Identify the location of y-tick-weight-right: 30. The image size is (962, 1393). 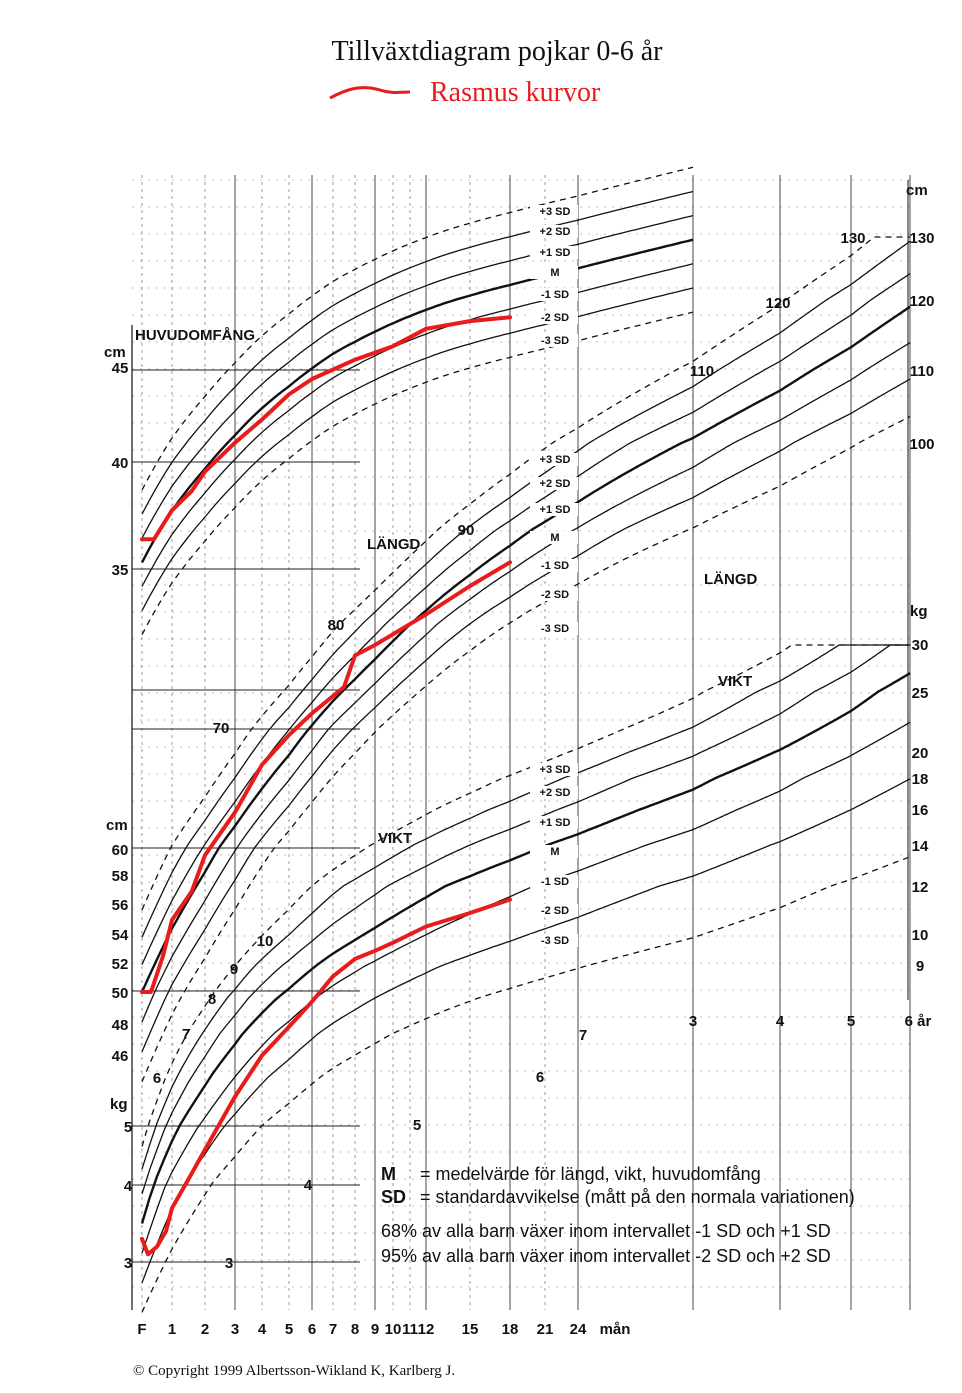
(920, 645).